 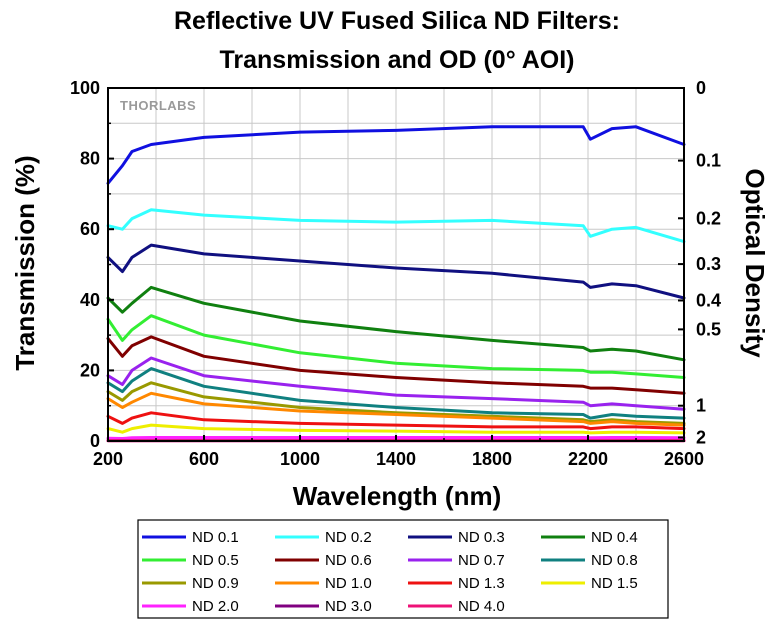 I want to click on x-tick-label: 1400, so click(x=396, y=459).